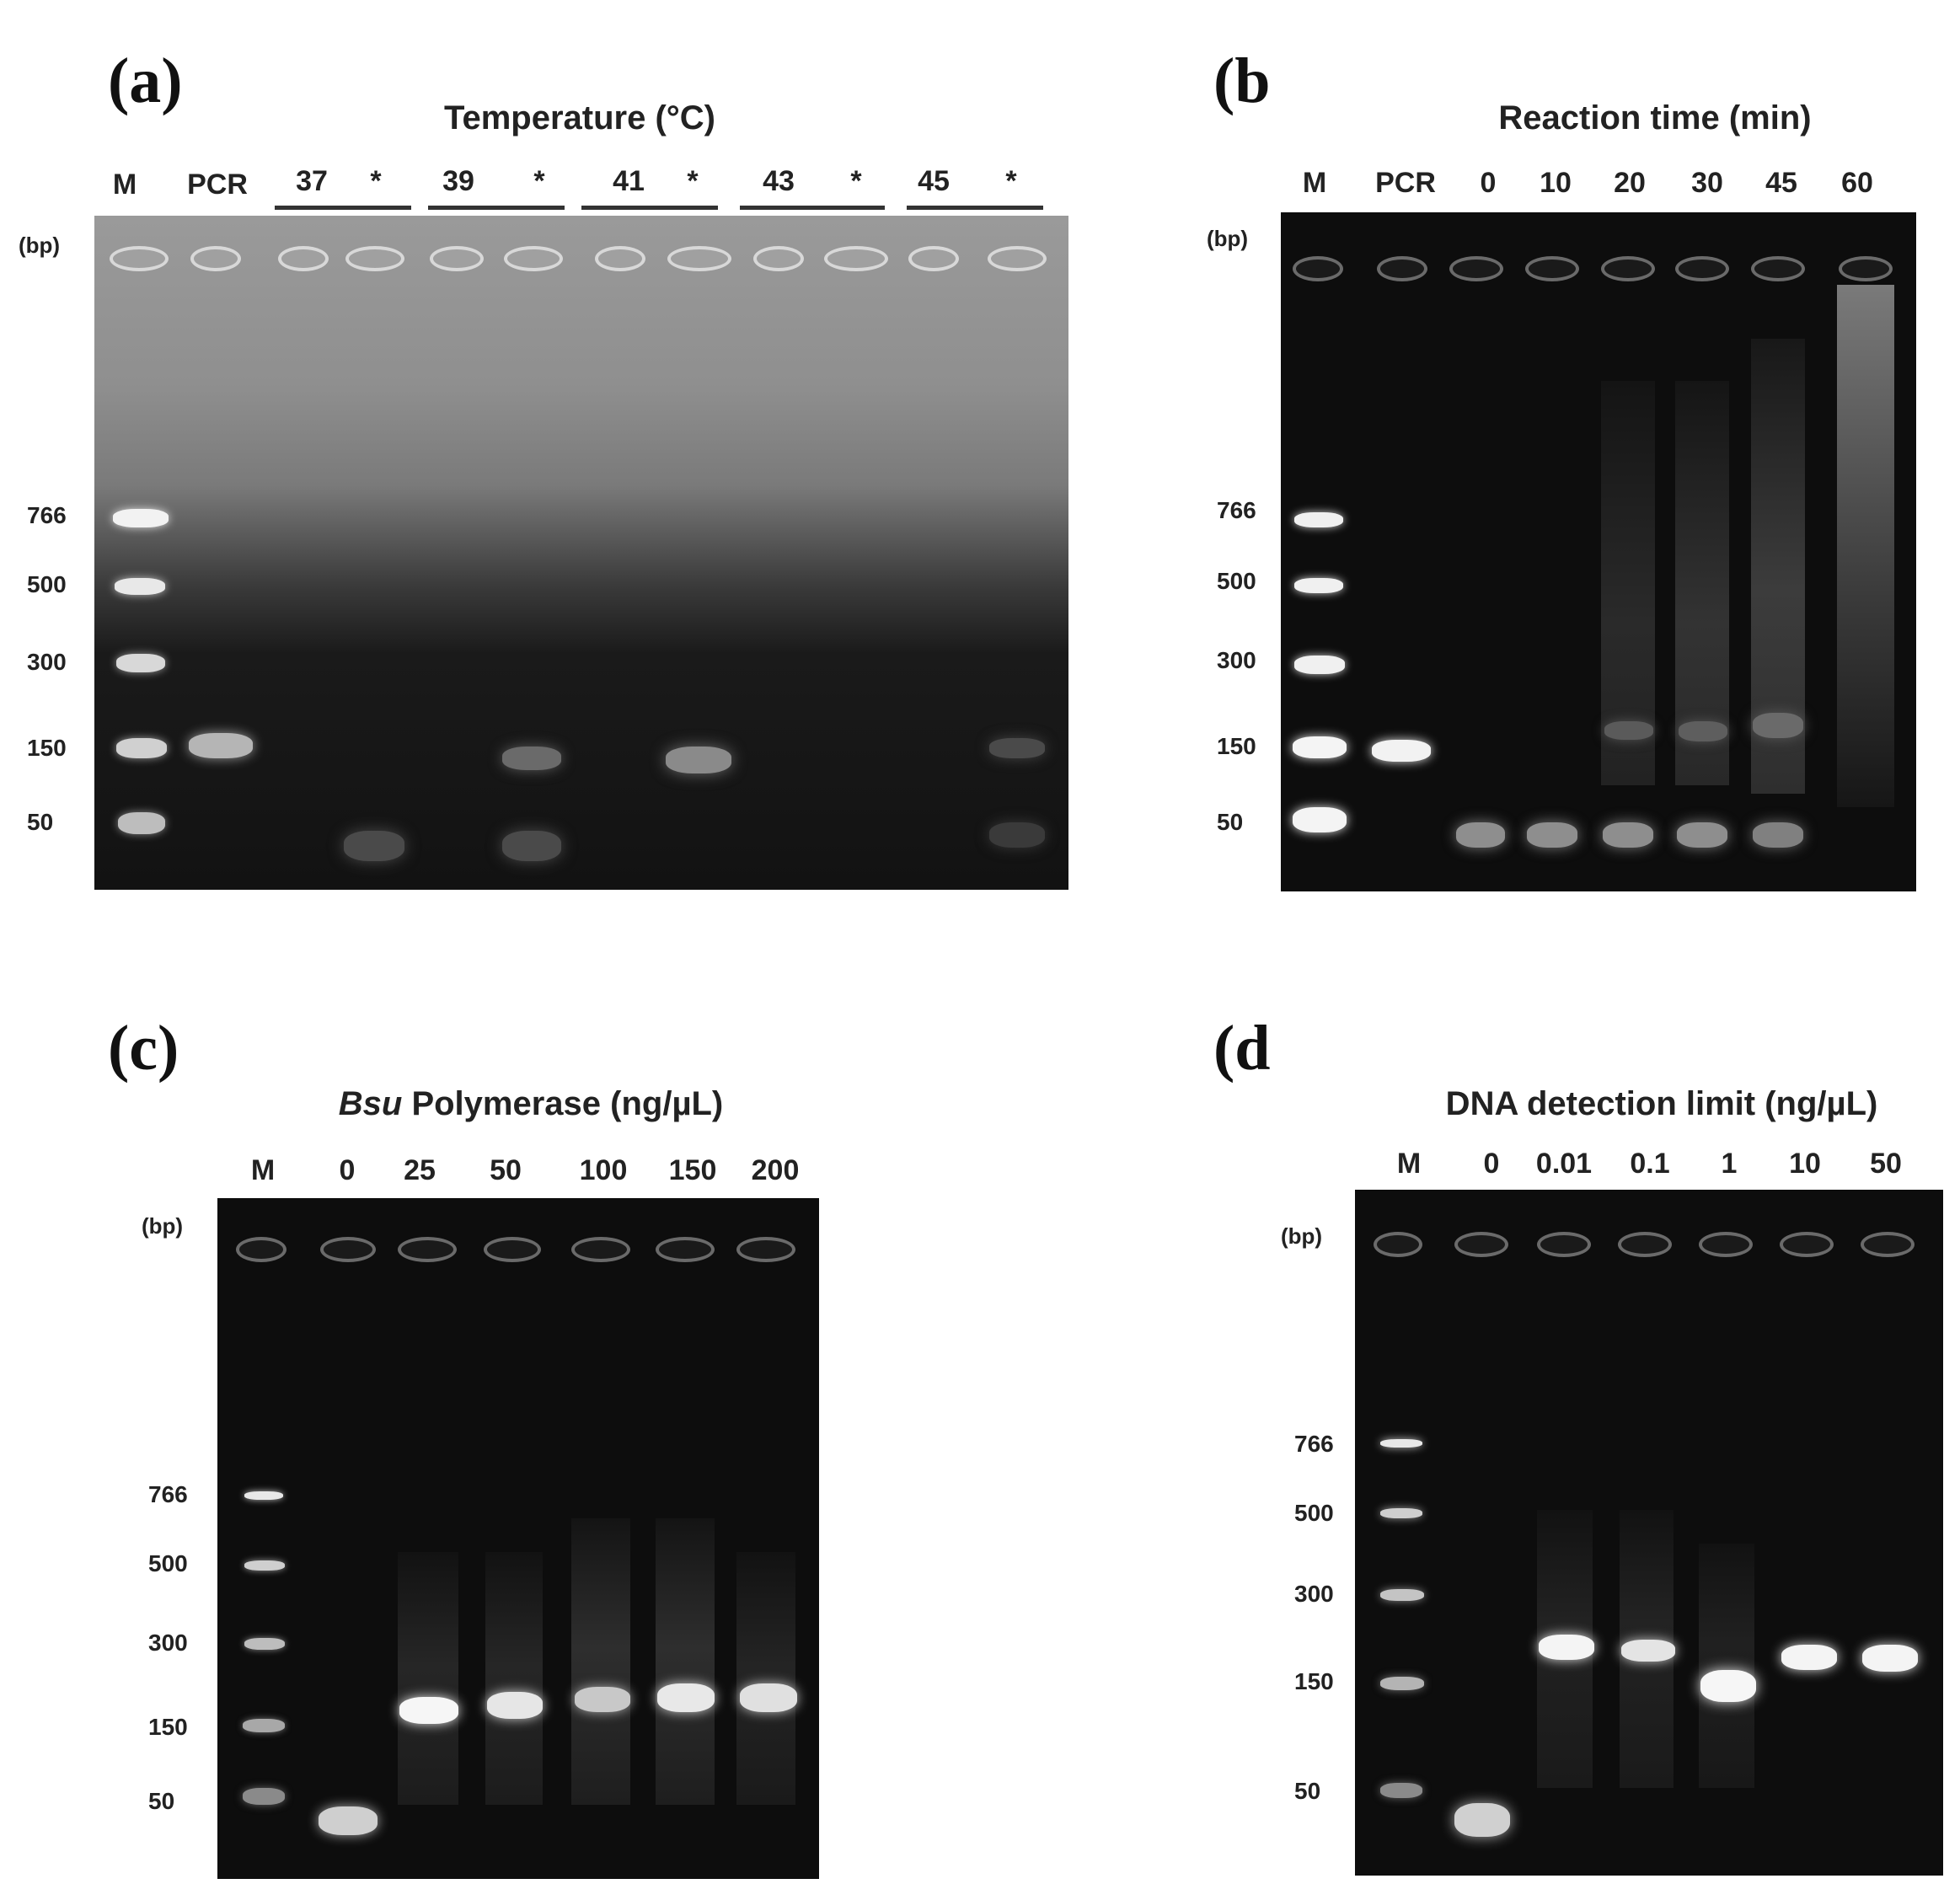 The width and height of the screenshot is (1960, 1900). I want to click on panel-b-title: Reaction time (min), so click(1655, 118).